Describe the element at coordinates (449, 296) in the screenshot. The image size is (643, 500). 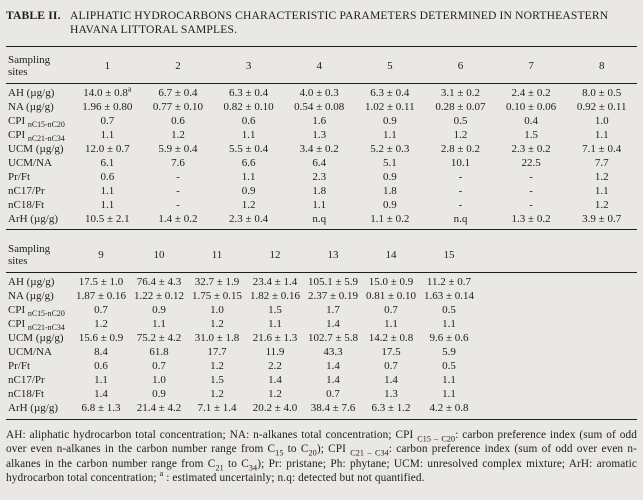
I see `value-cell: 1.63 ± 0.14` at that location.